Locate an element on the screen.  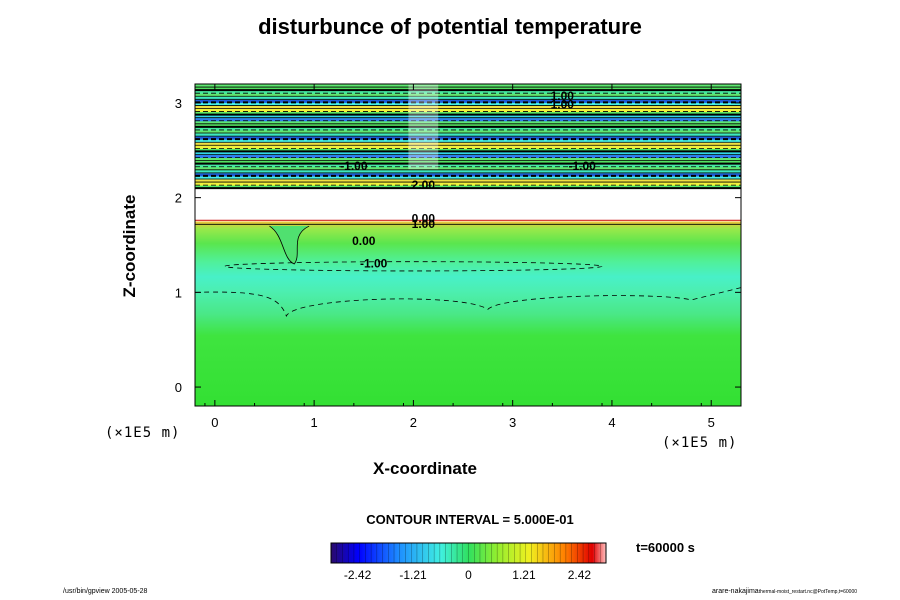
colorbar-tick-label: -1.21 is located at coordinates (413, 575).